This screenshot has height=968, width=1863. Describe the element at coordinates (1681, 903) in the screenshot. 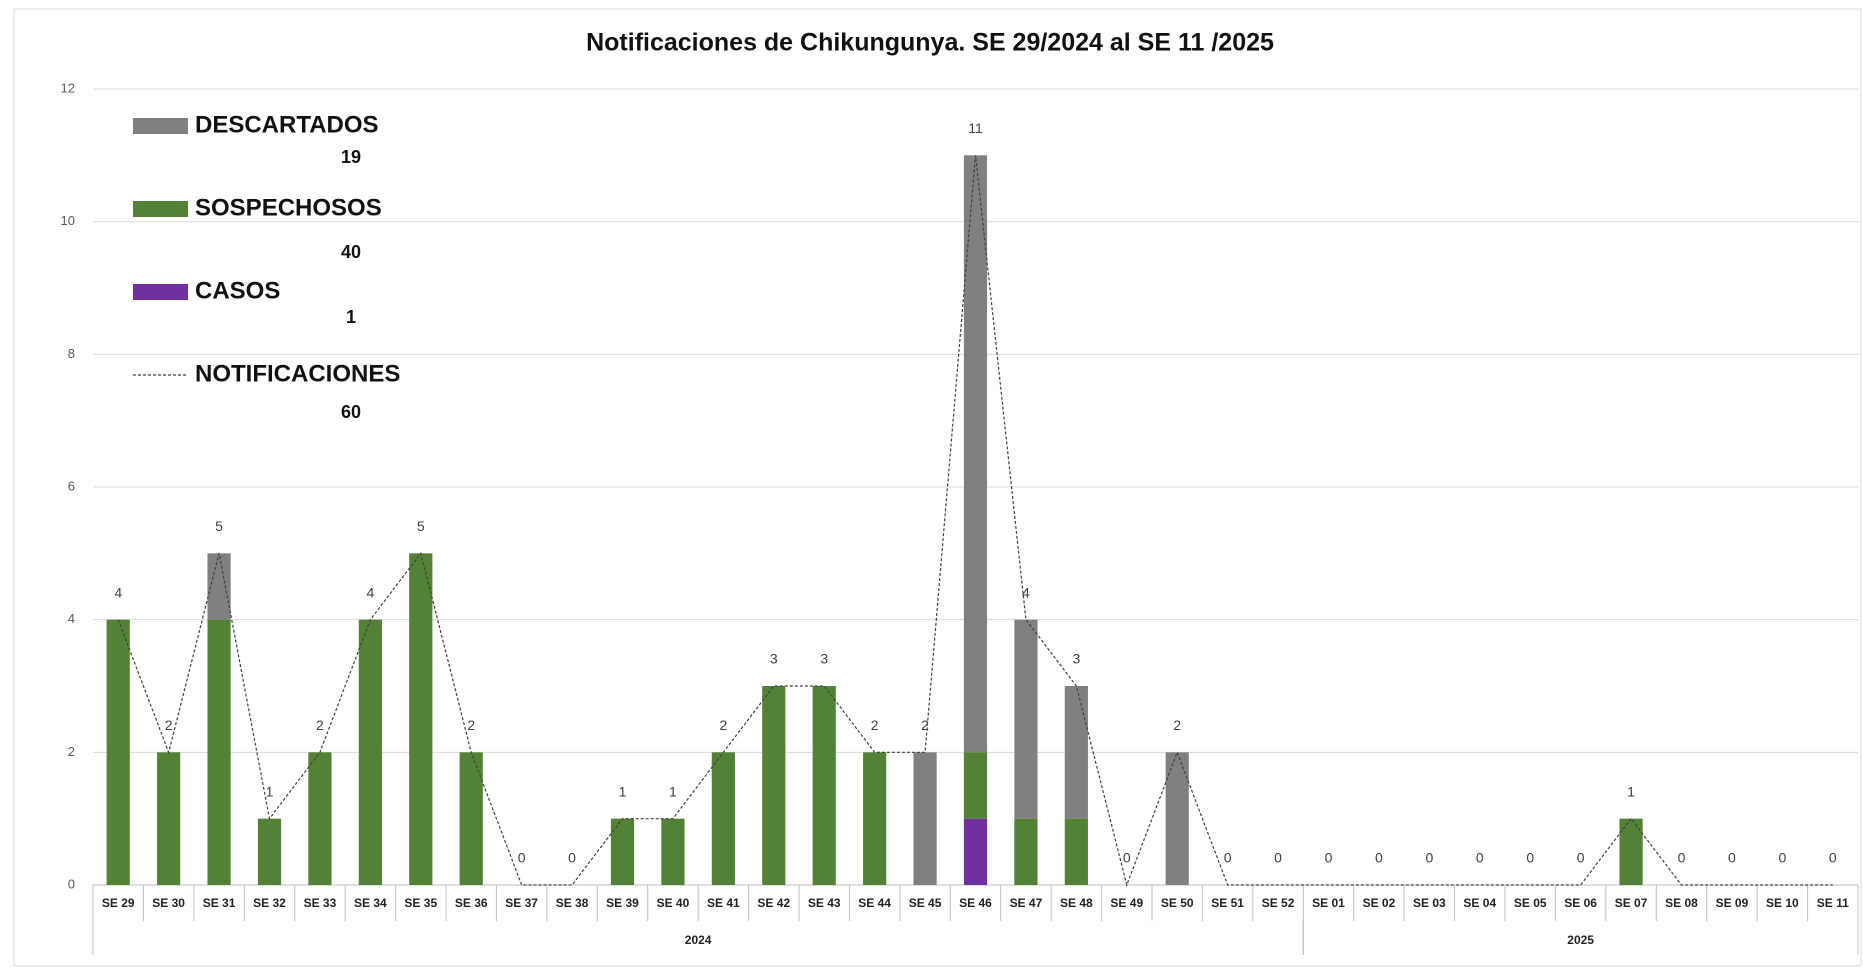

I see `x-tick-label: SE 08` at that location.